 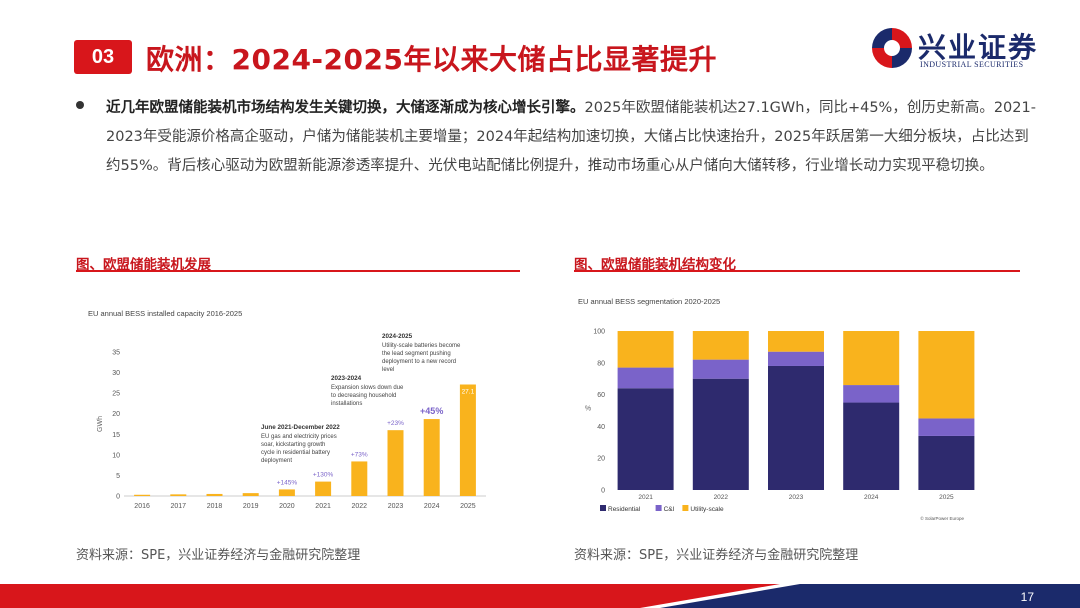 What do you see at coordinates (432, 506) in the screenshot?
I see `chart1-x-tick: 2024` at bounding box center [432, 506].